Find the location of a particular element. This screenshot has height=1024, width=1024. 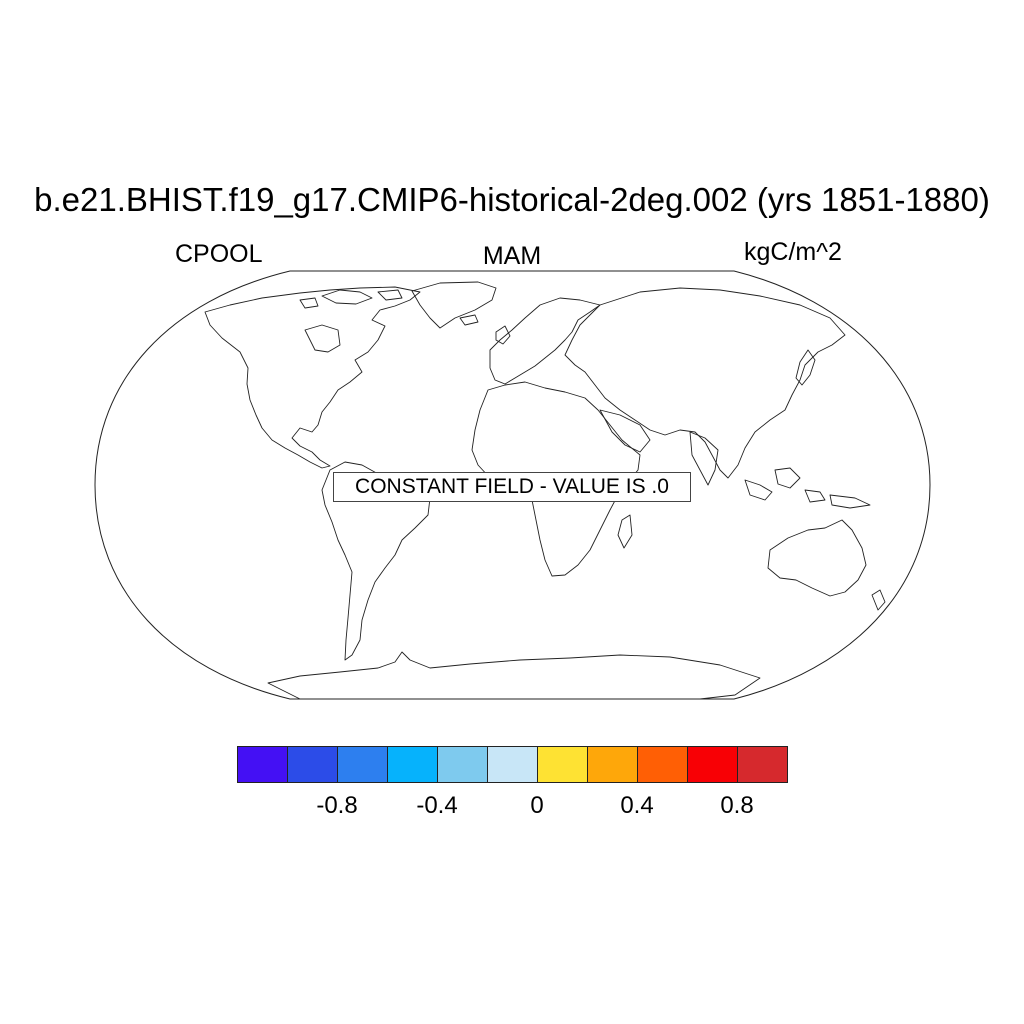

coast-europe is located at coordinates (545, 341).